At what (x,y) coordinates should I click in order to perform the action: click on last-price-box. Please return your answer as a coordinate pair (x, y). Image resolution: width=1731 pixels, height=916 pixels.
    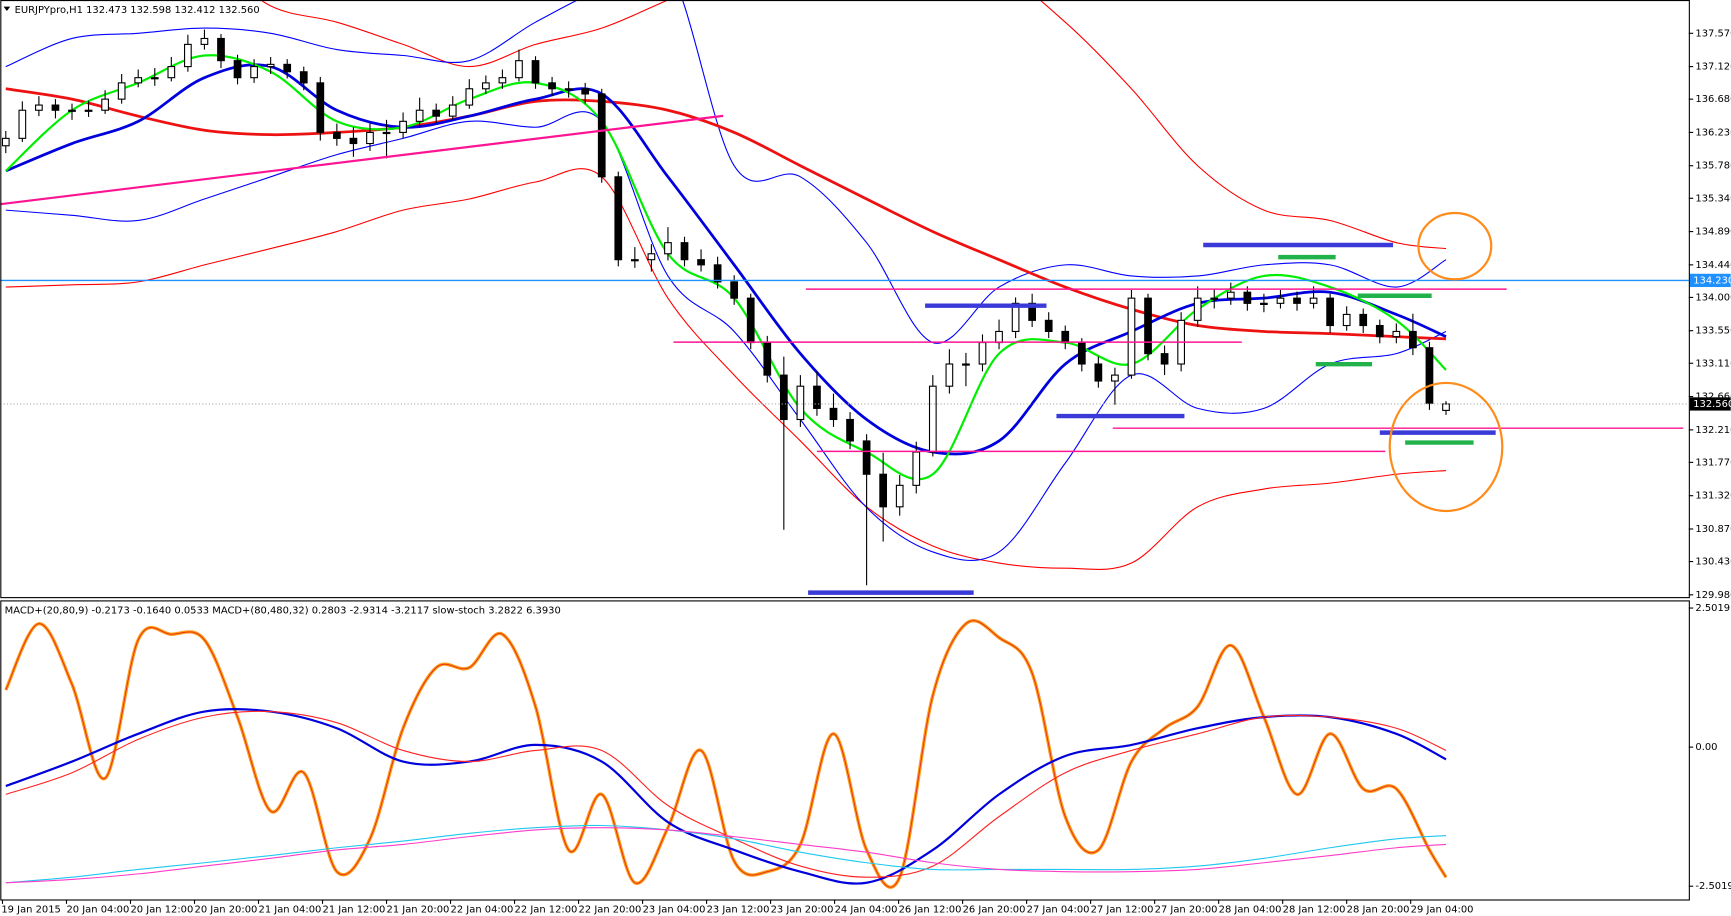
    Looking at the image, I should click on (1710, 404).